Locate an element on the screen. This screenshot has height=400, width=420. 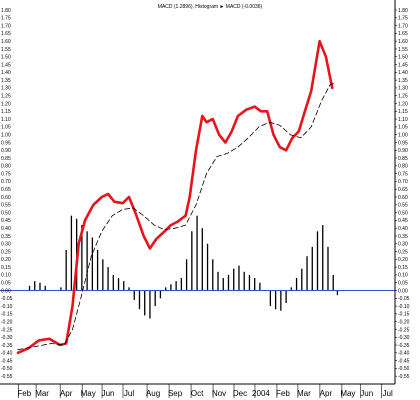
y-tick-label-right: 0.70 is located at coordinates (403, 182).